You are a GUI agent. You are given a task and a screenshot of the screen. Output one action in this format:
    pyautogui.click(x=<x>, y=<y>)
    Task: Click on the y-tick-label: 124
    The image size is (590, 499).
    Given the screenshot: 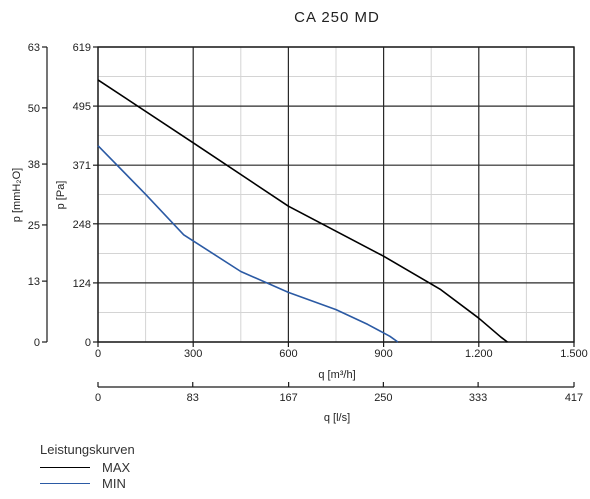 What is the action you would take?
    pyautogui.click(x=82, y=284)
    